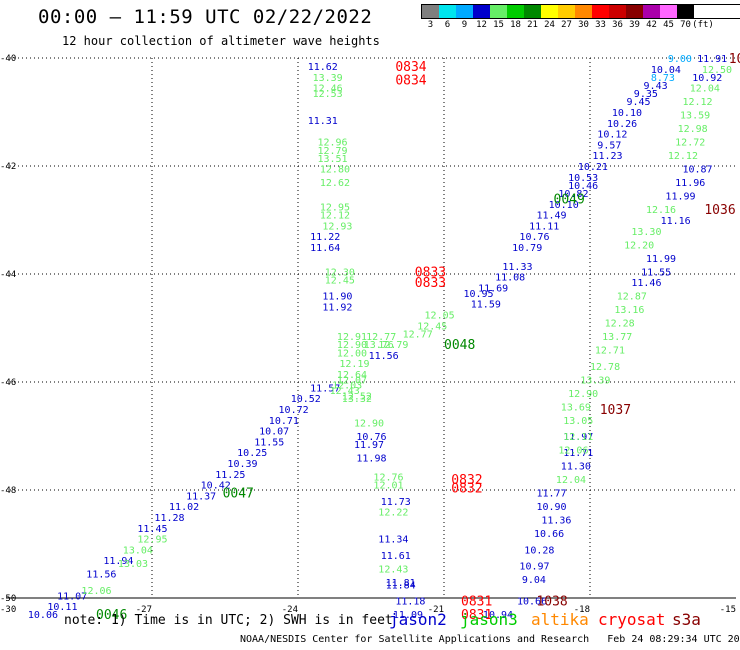 This screenshot has height=650, width=740. Describe the element at coordinates (578, 453) in the screenshot. I see `wave-height-point: 11.71` at that location.